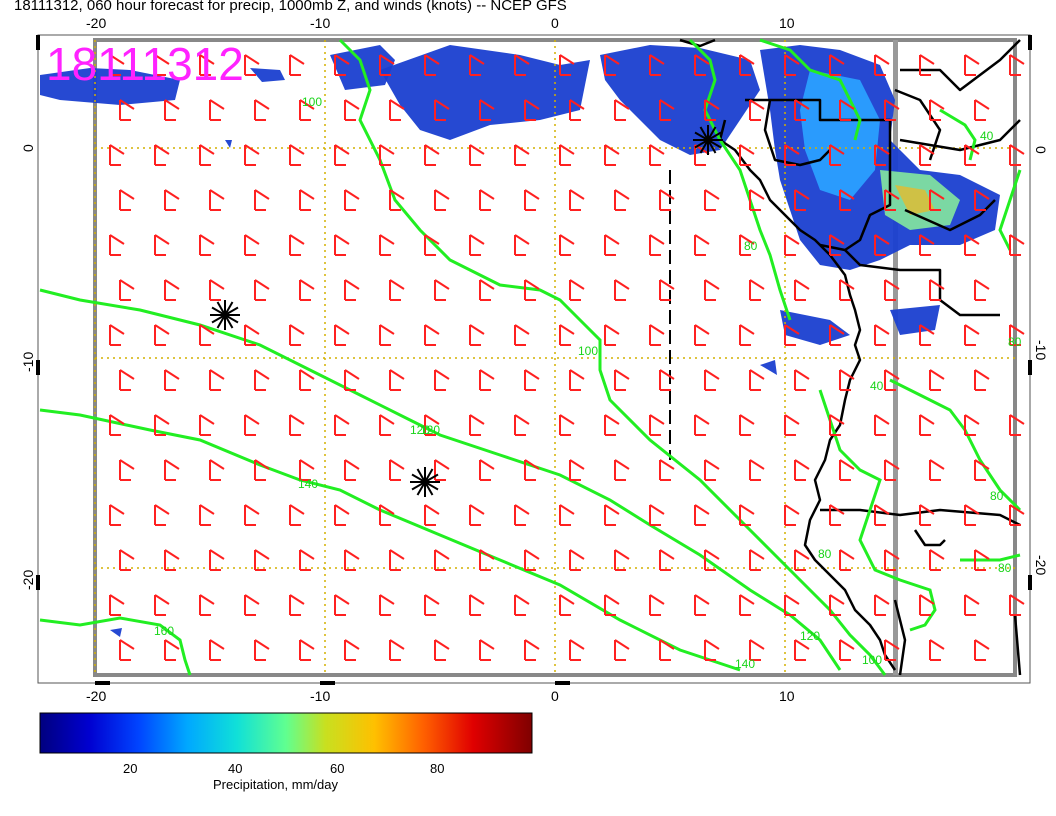 This screenshot has height=816, width=1056. Describe the element at coordinates (430, 430) in the screenshot. I see `contour-label: 120` at that location.